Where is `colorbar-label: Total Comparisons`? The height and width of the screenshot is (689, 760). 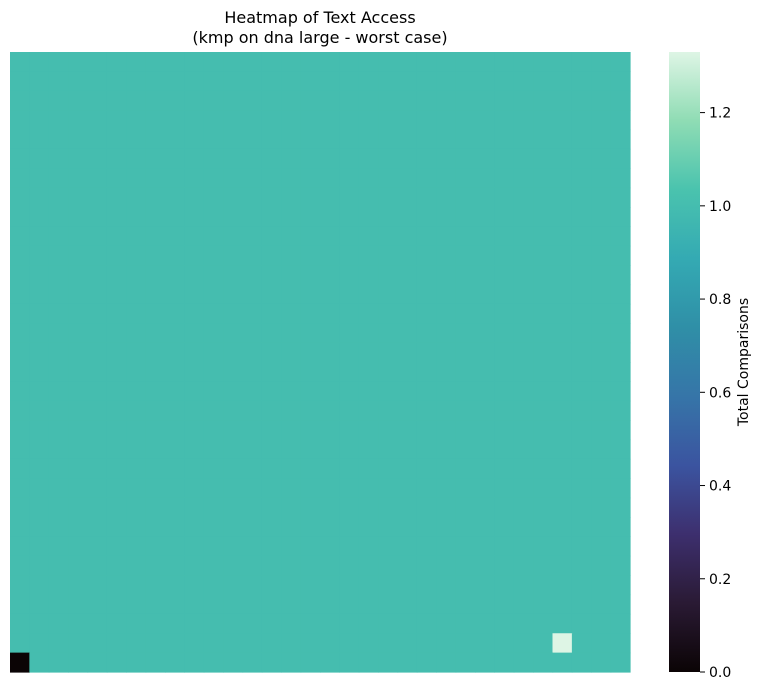 colorbar-label: Total Comparisons is located at coordinates (744, 362).